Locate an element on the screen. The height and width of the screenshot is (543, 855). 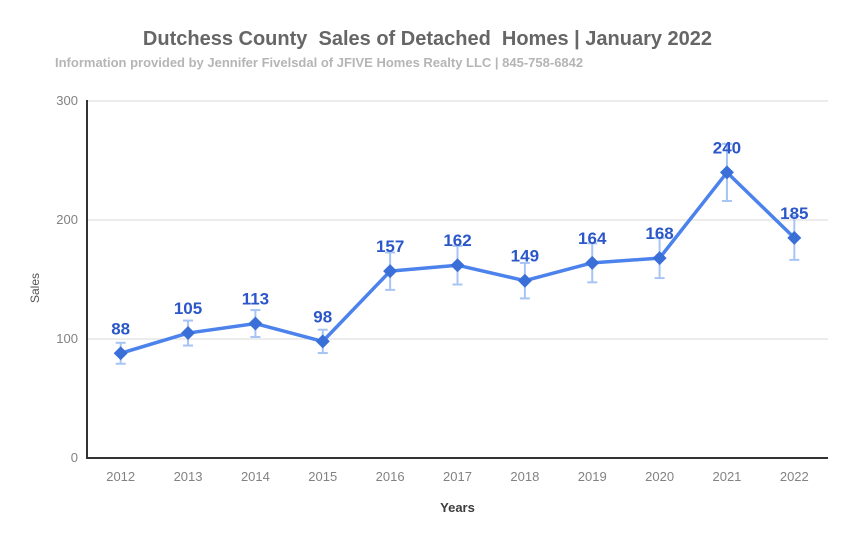
data-point-label: 98 is located at coordinates (322, 316).